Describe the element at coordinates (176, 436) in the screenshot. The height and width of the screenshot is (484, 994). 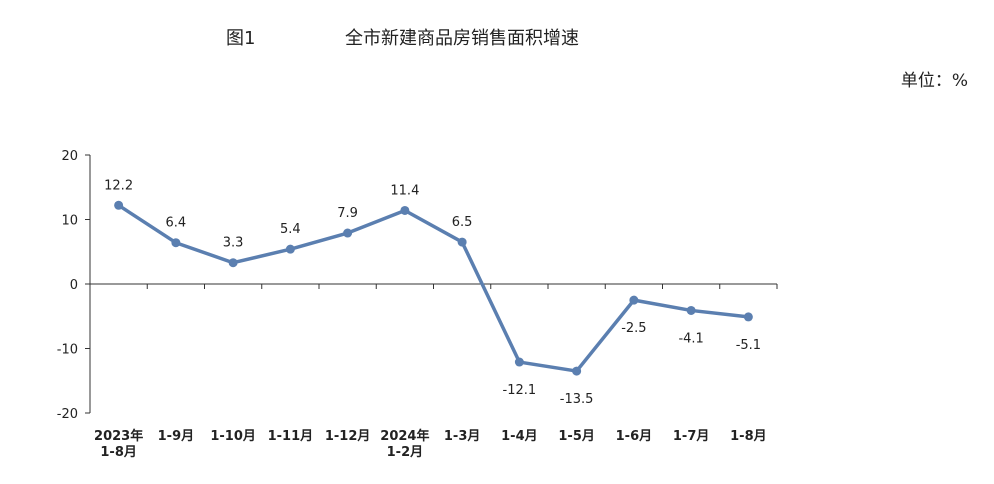
I see `x-category-label: 1-9月` at that location.